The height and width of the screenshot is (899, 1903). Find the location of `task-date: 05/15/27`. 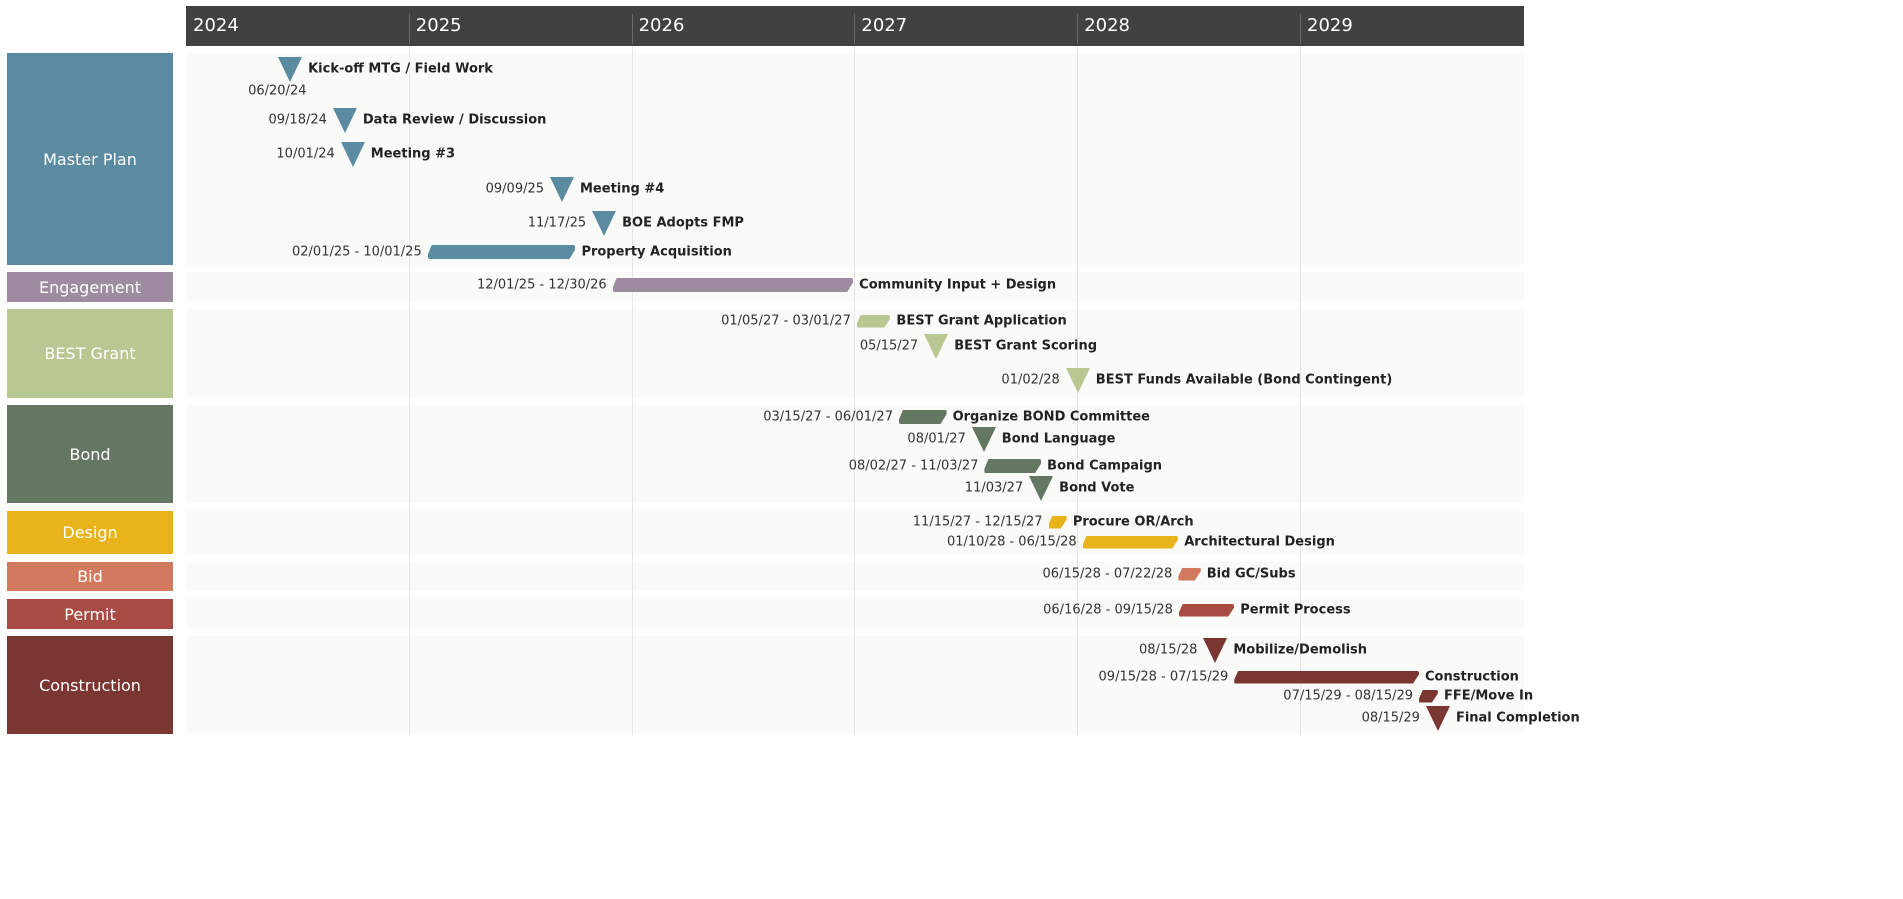

task-date: 05/15/27 is located at coordinates (889, 346).